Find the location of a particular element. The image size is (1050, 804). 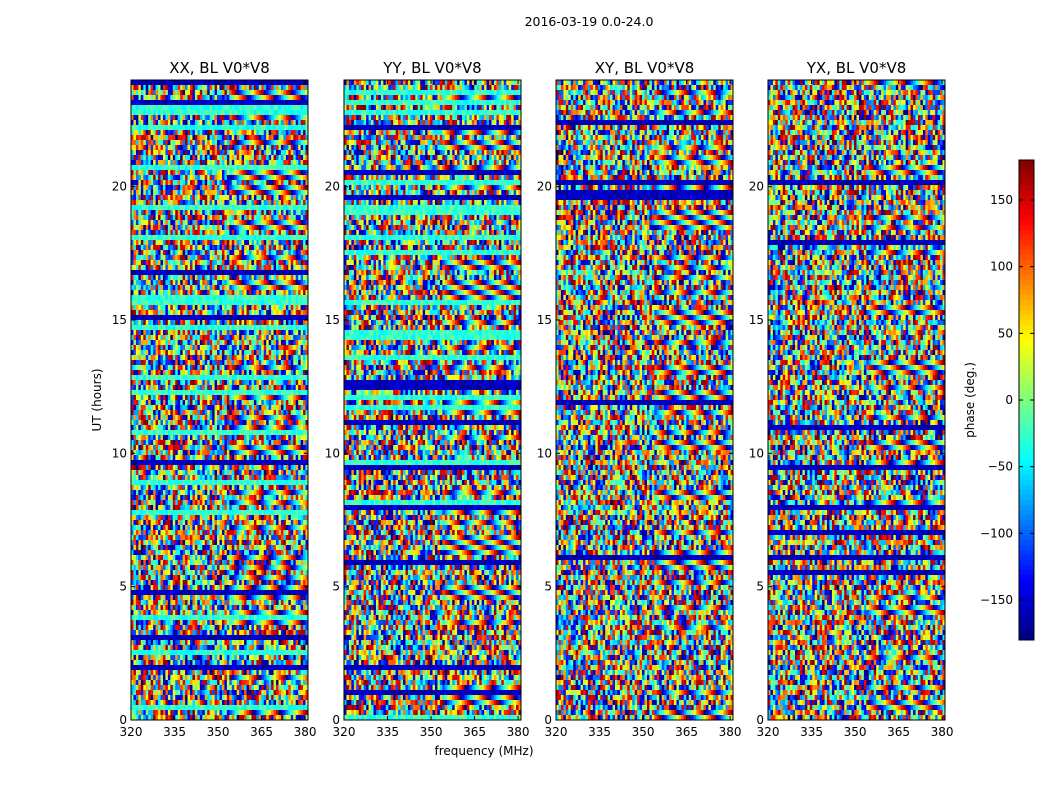

figure-suptitle: 2016-03-19 0.0-24.0 is located at coordinates (589, 21).